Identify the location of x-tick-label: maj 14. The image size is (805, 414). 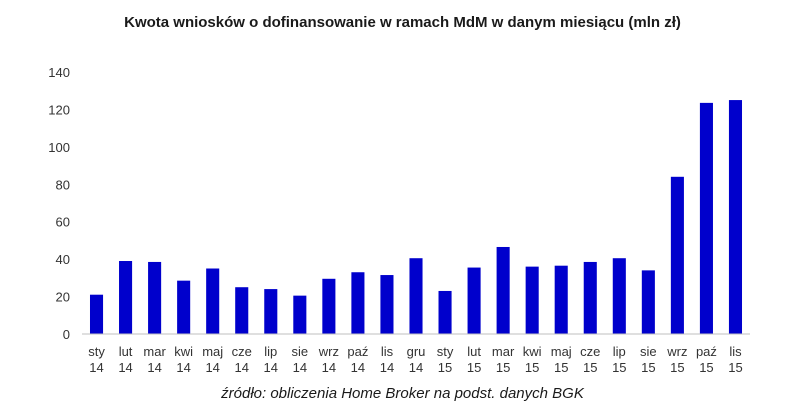
(212, 359).